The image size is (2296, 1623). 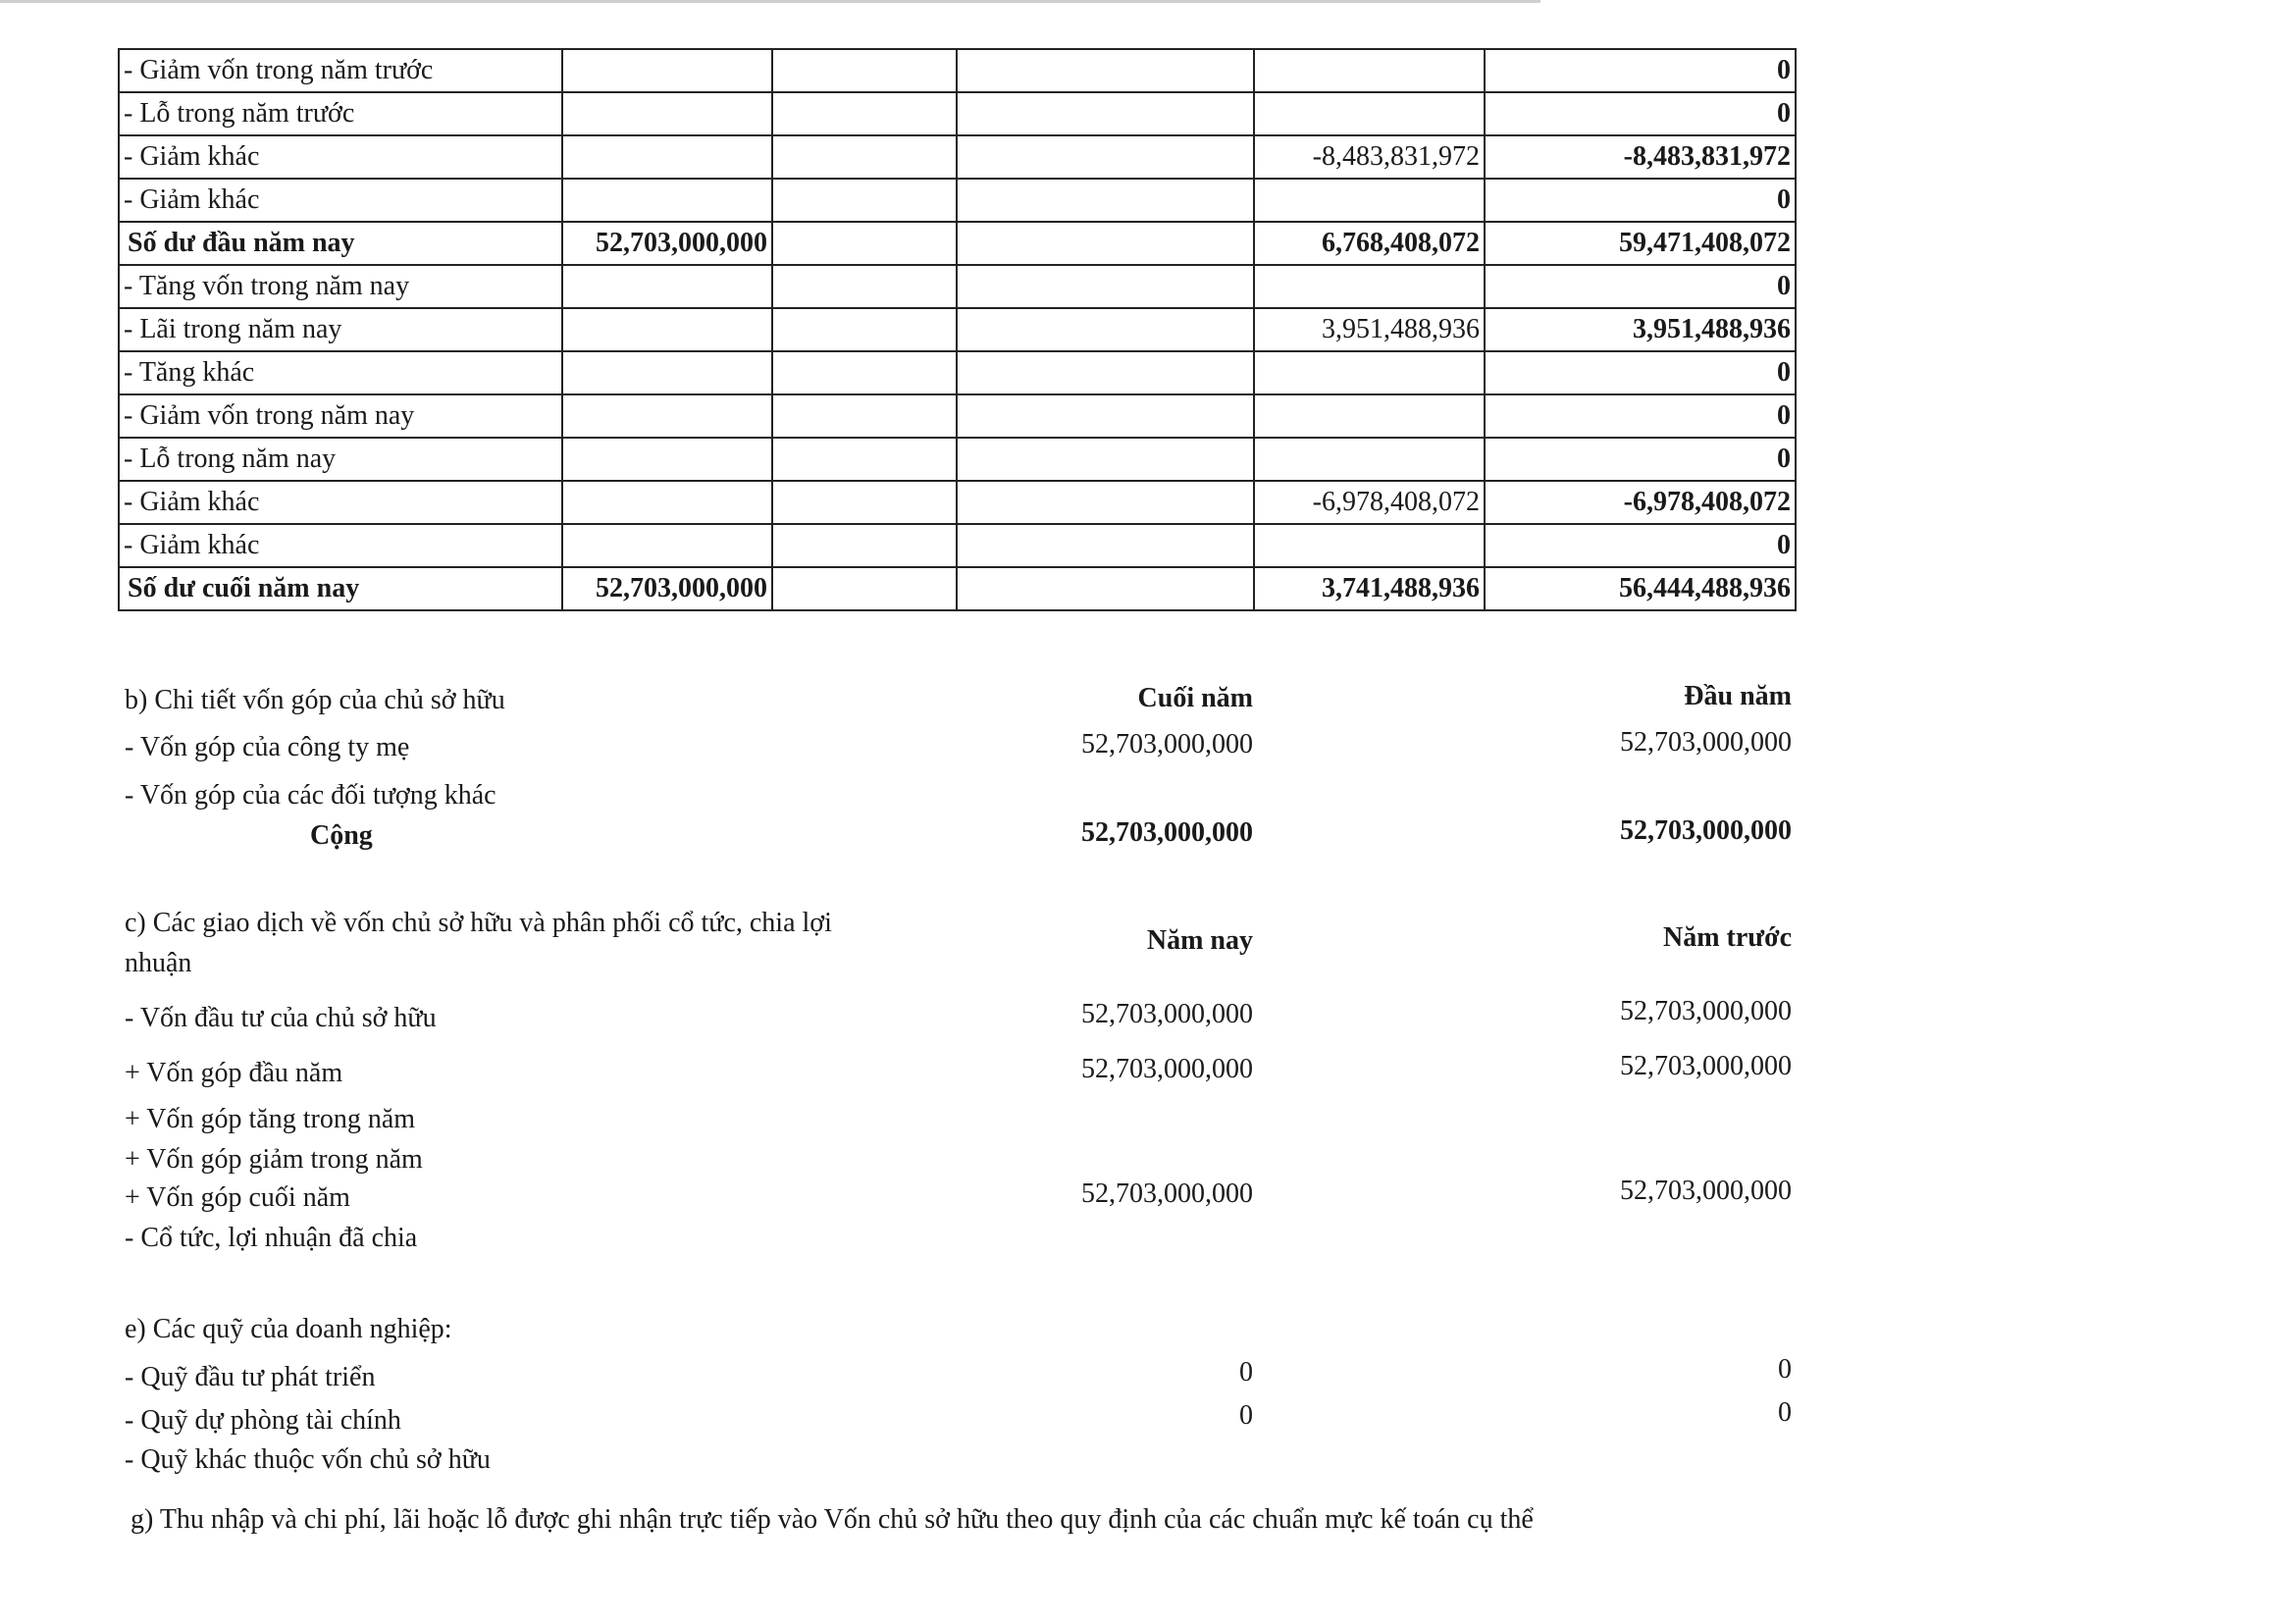 I want to click on row-label: - Quỹ đầu tư phát triển, so click(x=250, y=1377).